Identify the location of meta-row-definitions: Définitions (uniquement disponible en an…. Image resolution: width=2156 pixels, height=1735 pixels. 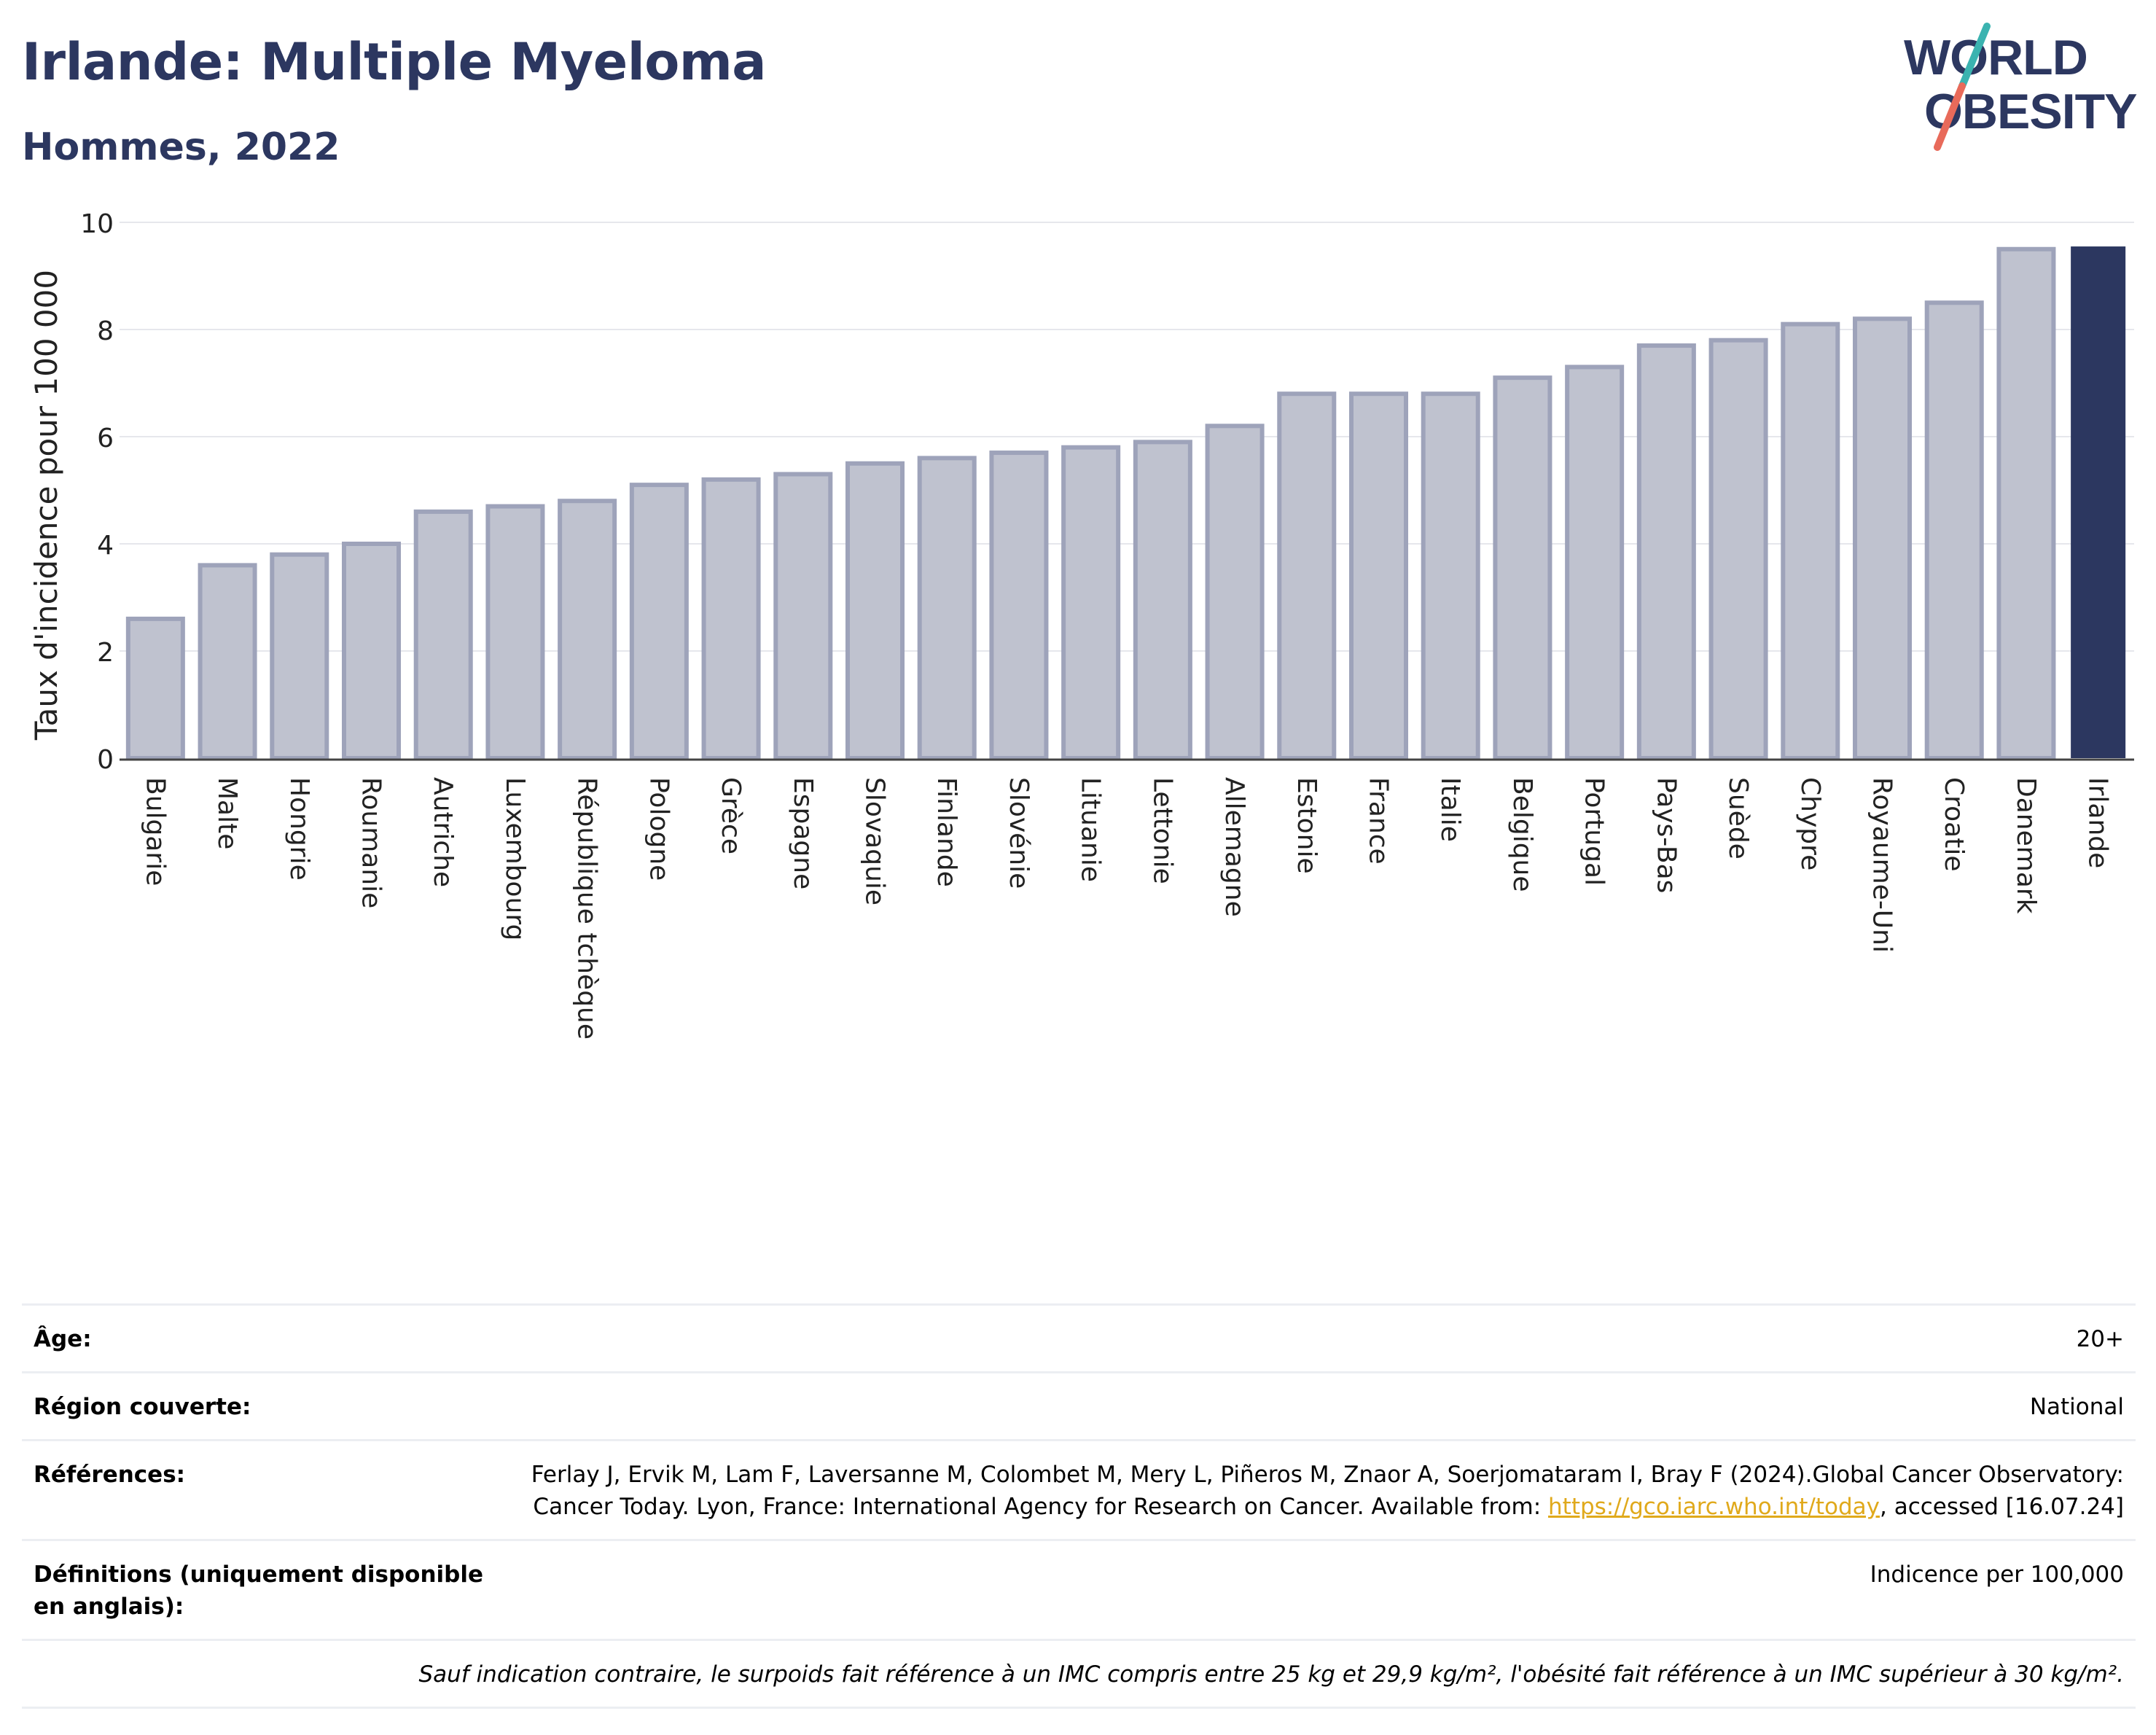
(1079, 1590).